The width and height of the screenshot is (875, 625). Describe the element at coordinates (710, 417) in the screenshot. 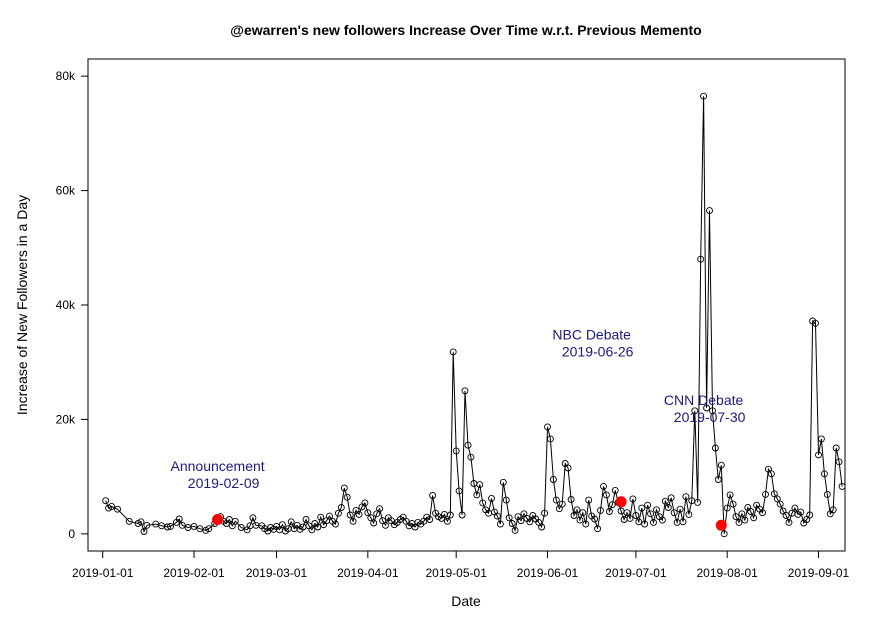

I see `event-date-label: 2019-07-30` at that location.